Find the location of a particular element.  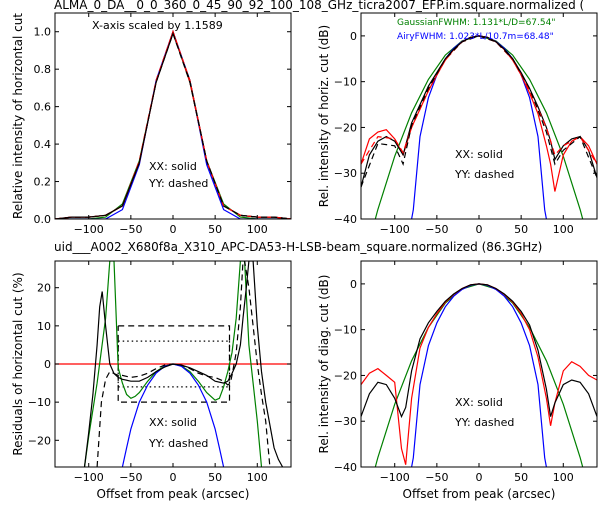

y-axis-label: Residuals of horizontal cut (%) is located at coordinates (18, 363).